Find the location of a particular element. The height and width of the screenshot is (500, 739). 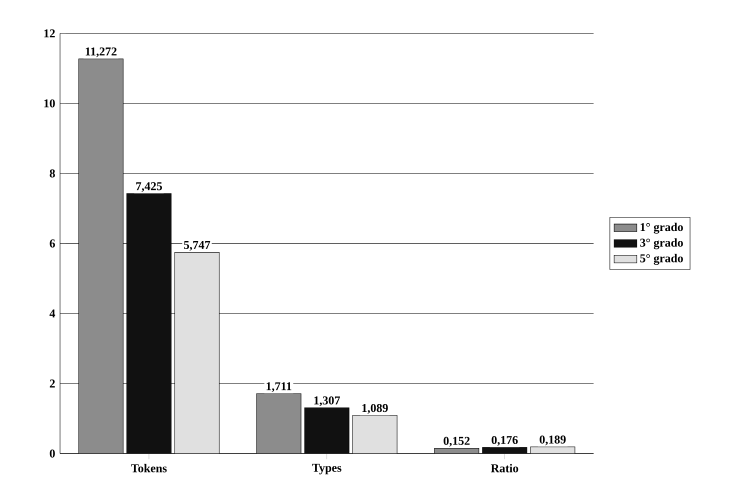

data-label: 1,307 is located at coordinates (327, 401).